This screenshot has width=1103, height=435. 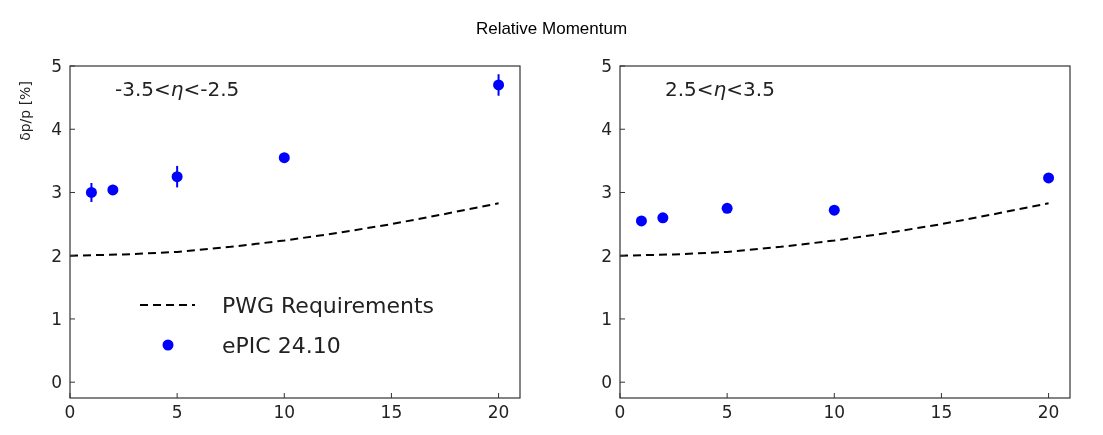 What do you see at coordinates (281, 345) in the screenshot?
I see `legend-label: ePIC 24.10` at bounding box center [281, 345].